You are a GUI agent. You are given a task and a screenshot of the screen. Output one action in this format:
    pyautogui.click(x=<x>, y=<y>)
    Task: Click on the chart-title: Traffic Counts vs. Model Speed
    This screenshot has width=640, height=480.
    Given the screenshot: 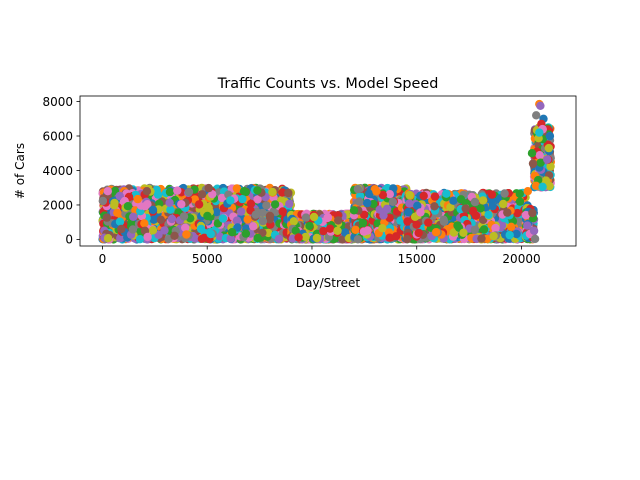 What is the action you would take?
    pyautogui.click(x=328, y=84)
    